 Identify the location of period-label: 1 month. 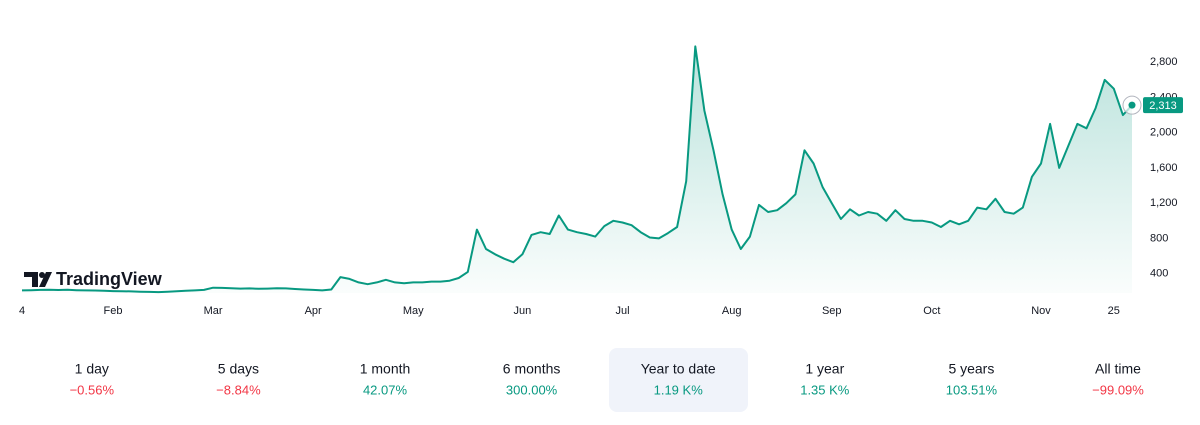
(385, 369).